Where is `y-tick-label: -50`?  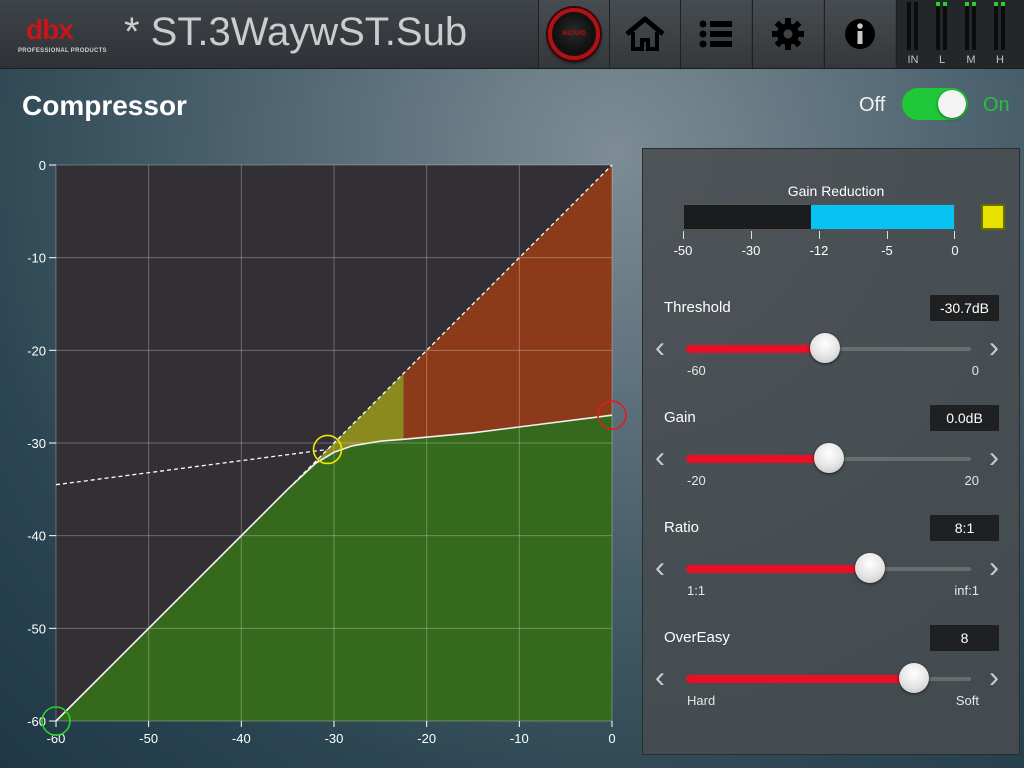 y-tick-label: -50 is located at coordinates (36, 628).